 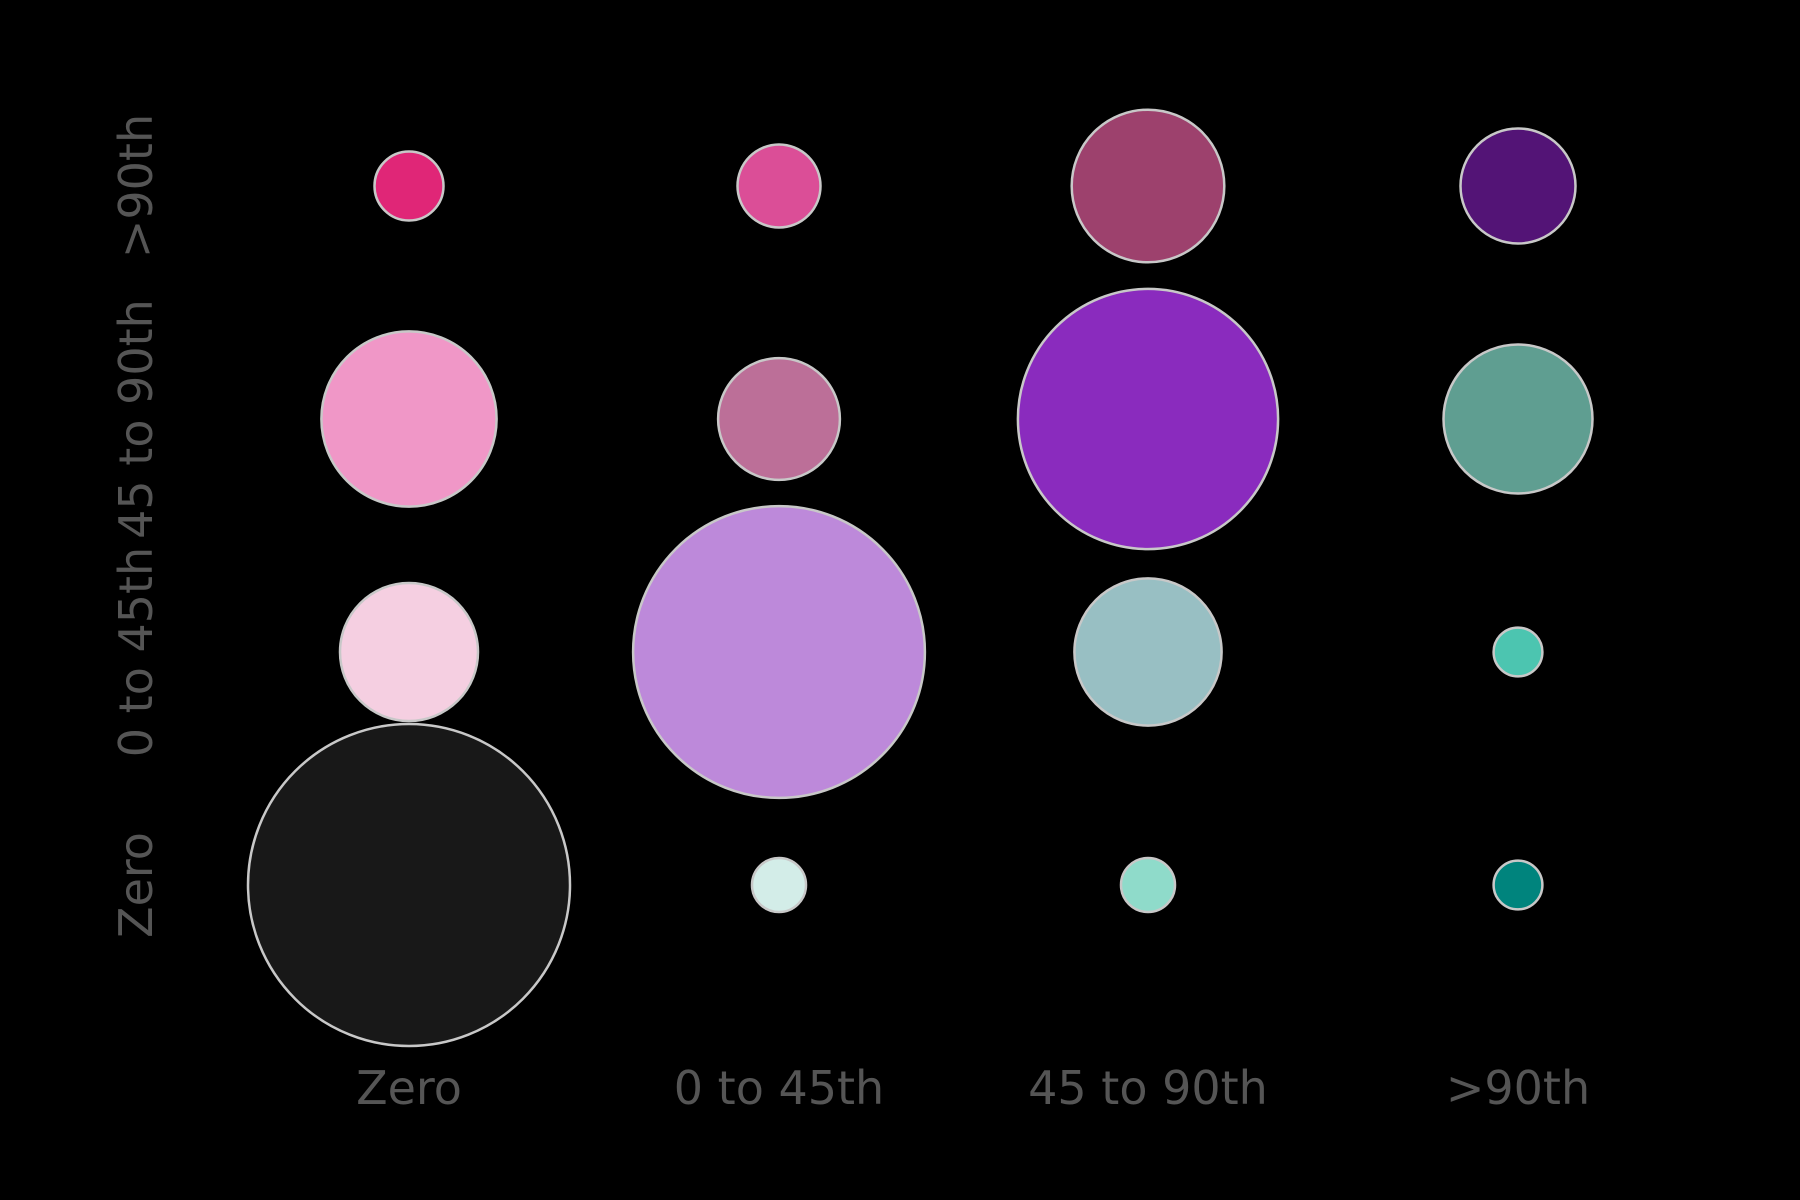 What do you see at coordinates (136, 885) in the screenshot?
I see `y-tick-label-zero: Zero` at bounding box center [136, 885].